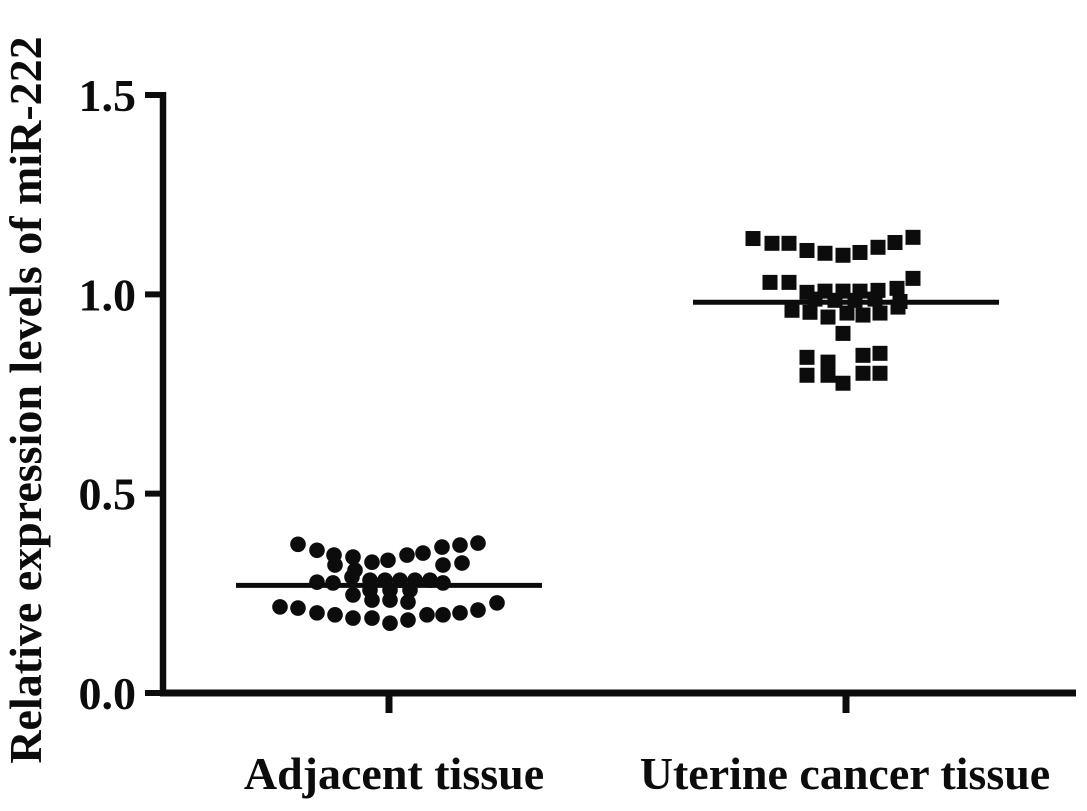 The image size is (1087, 811). Describe the element at coordinates (108, 494) in the screenshot. I see `y-tick-label-0.5: 0.5` at that location.